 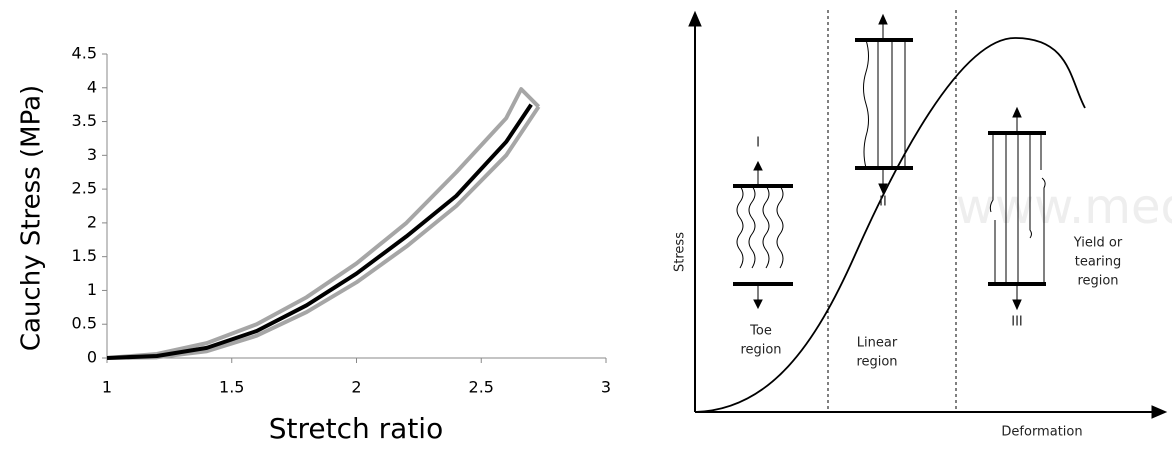 What do you see at coordinates (1017, 322) in the screenshot?
I see `stage-label: III` at bounding box center [1017, 322].